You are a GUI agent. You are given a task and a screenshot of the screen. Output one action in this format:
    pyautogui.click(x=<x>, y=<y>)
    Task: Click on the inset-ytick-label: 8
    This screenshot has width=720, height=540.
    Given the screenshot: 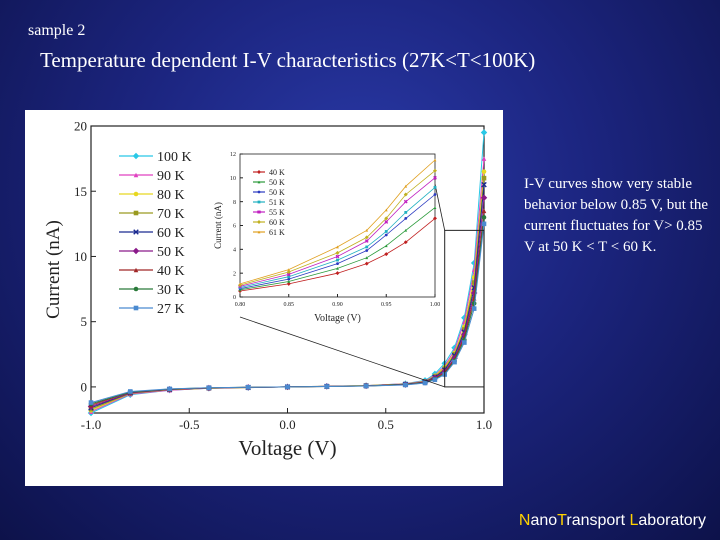 What is the action you would take?
    pyautogui.click(x=234, y=203)
    